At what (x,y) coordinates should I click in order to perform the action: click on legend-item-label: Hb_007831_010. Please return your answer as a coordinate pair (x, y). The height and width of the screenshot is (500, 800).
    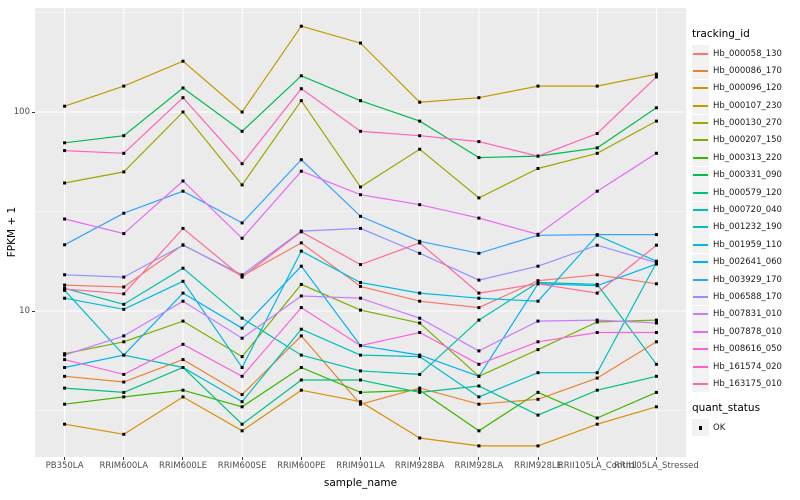
    Looking at the image, I should click on (747, 314).